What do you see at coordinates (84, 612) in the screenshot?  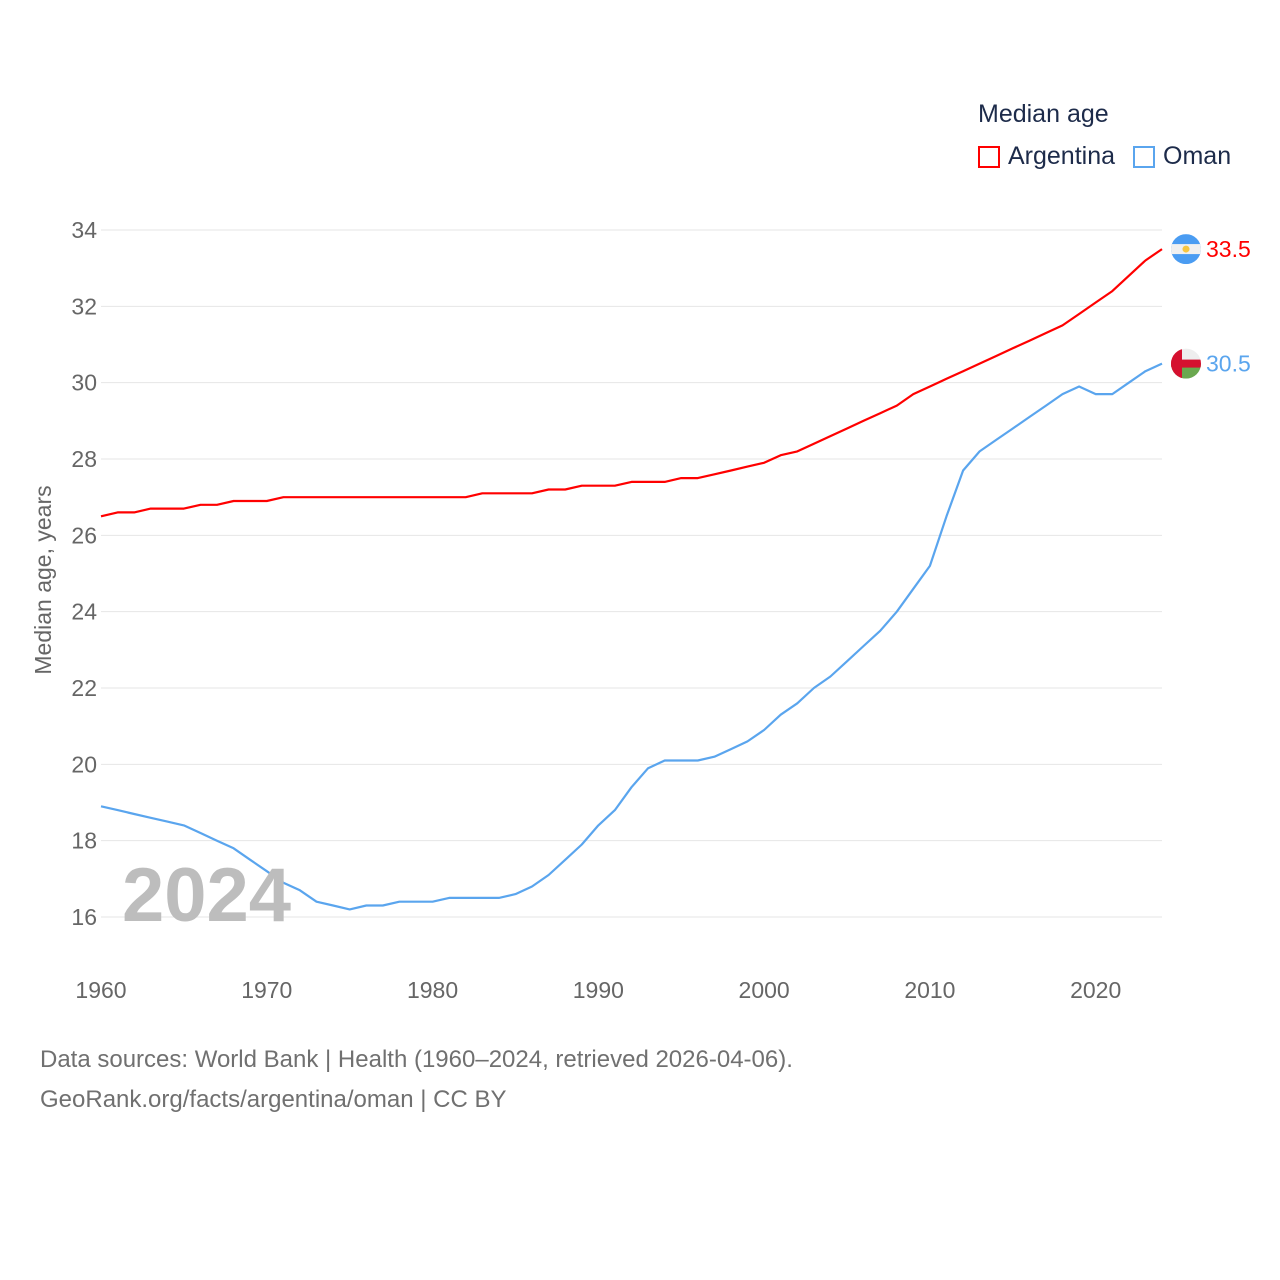 I see `y-tick-label: 24` at bounding box center [84, 612].